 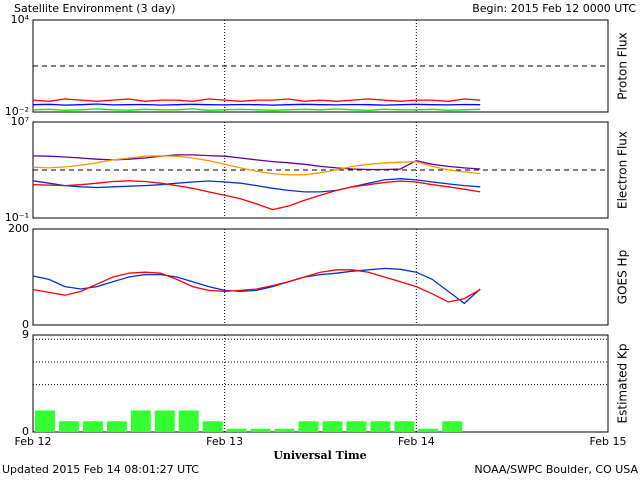 What do you see at coordinates (17, 111) in the screenshot?
I see `y-tick-label: 10⁻²` at bounding box center [17, 111].